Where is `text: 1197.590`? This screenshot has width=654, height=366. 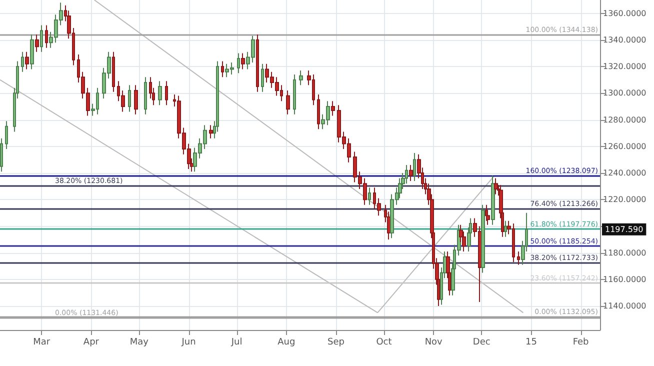
text: 1197.590 is located at coordinates (624, 229).